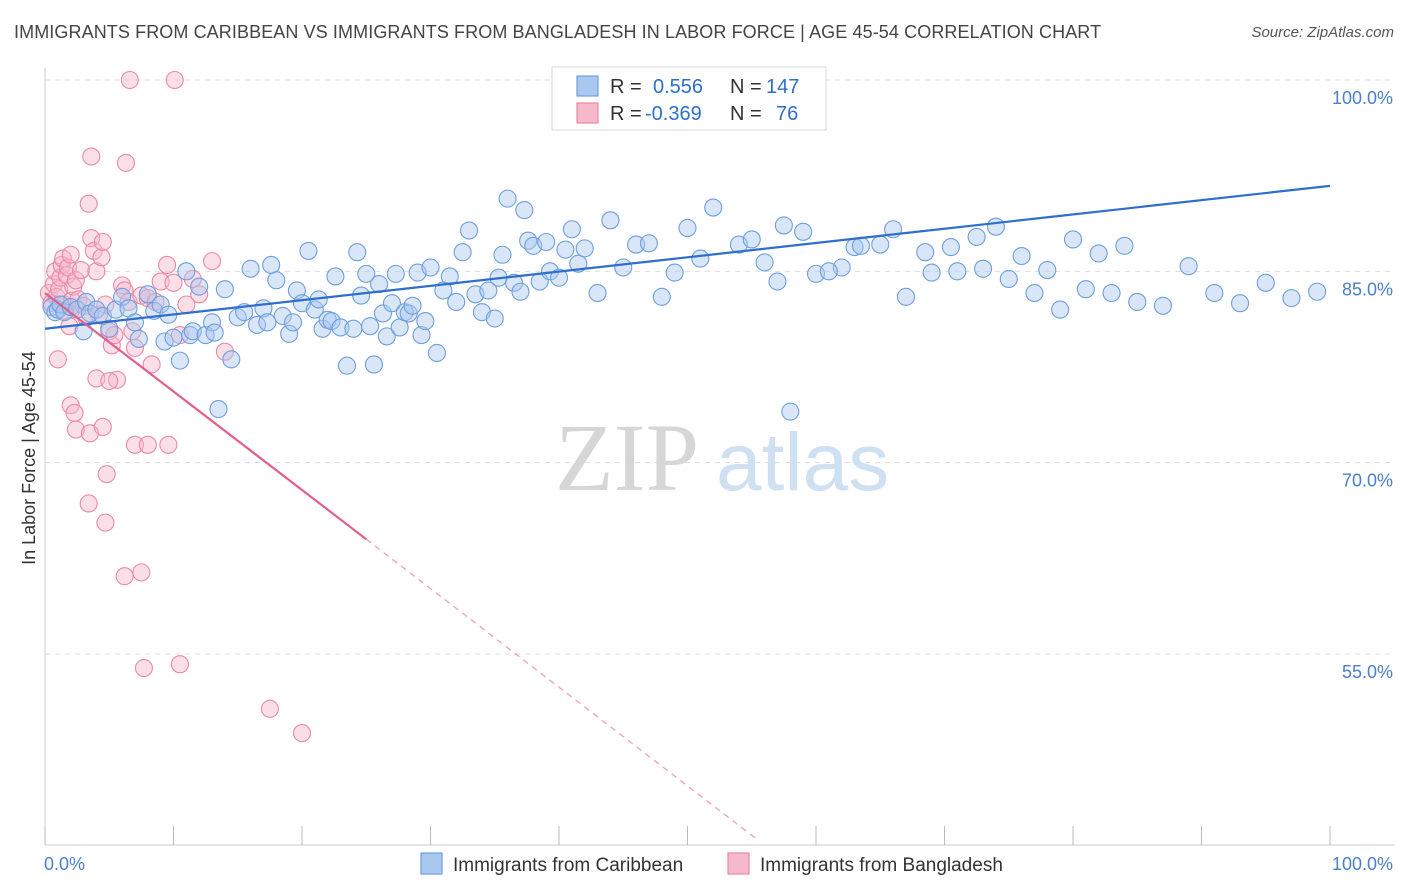  What do you see at coordinates (1367, 672) in the screenshot?
I see `y-tick-label: 55.0%` at bounding box center [1367, 672].